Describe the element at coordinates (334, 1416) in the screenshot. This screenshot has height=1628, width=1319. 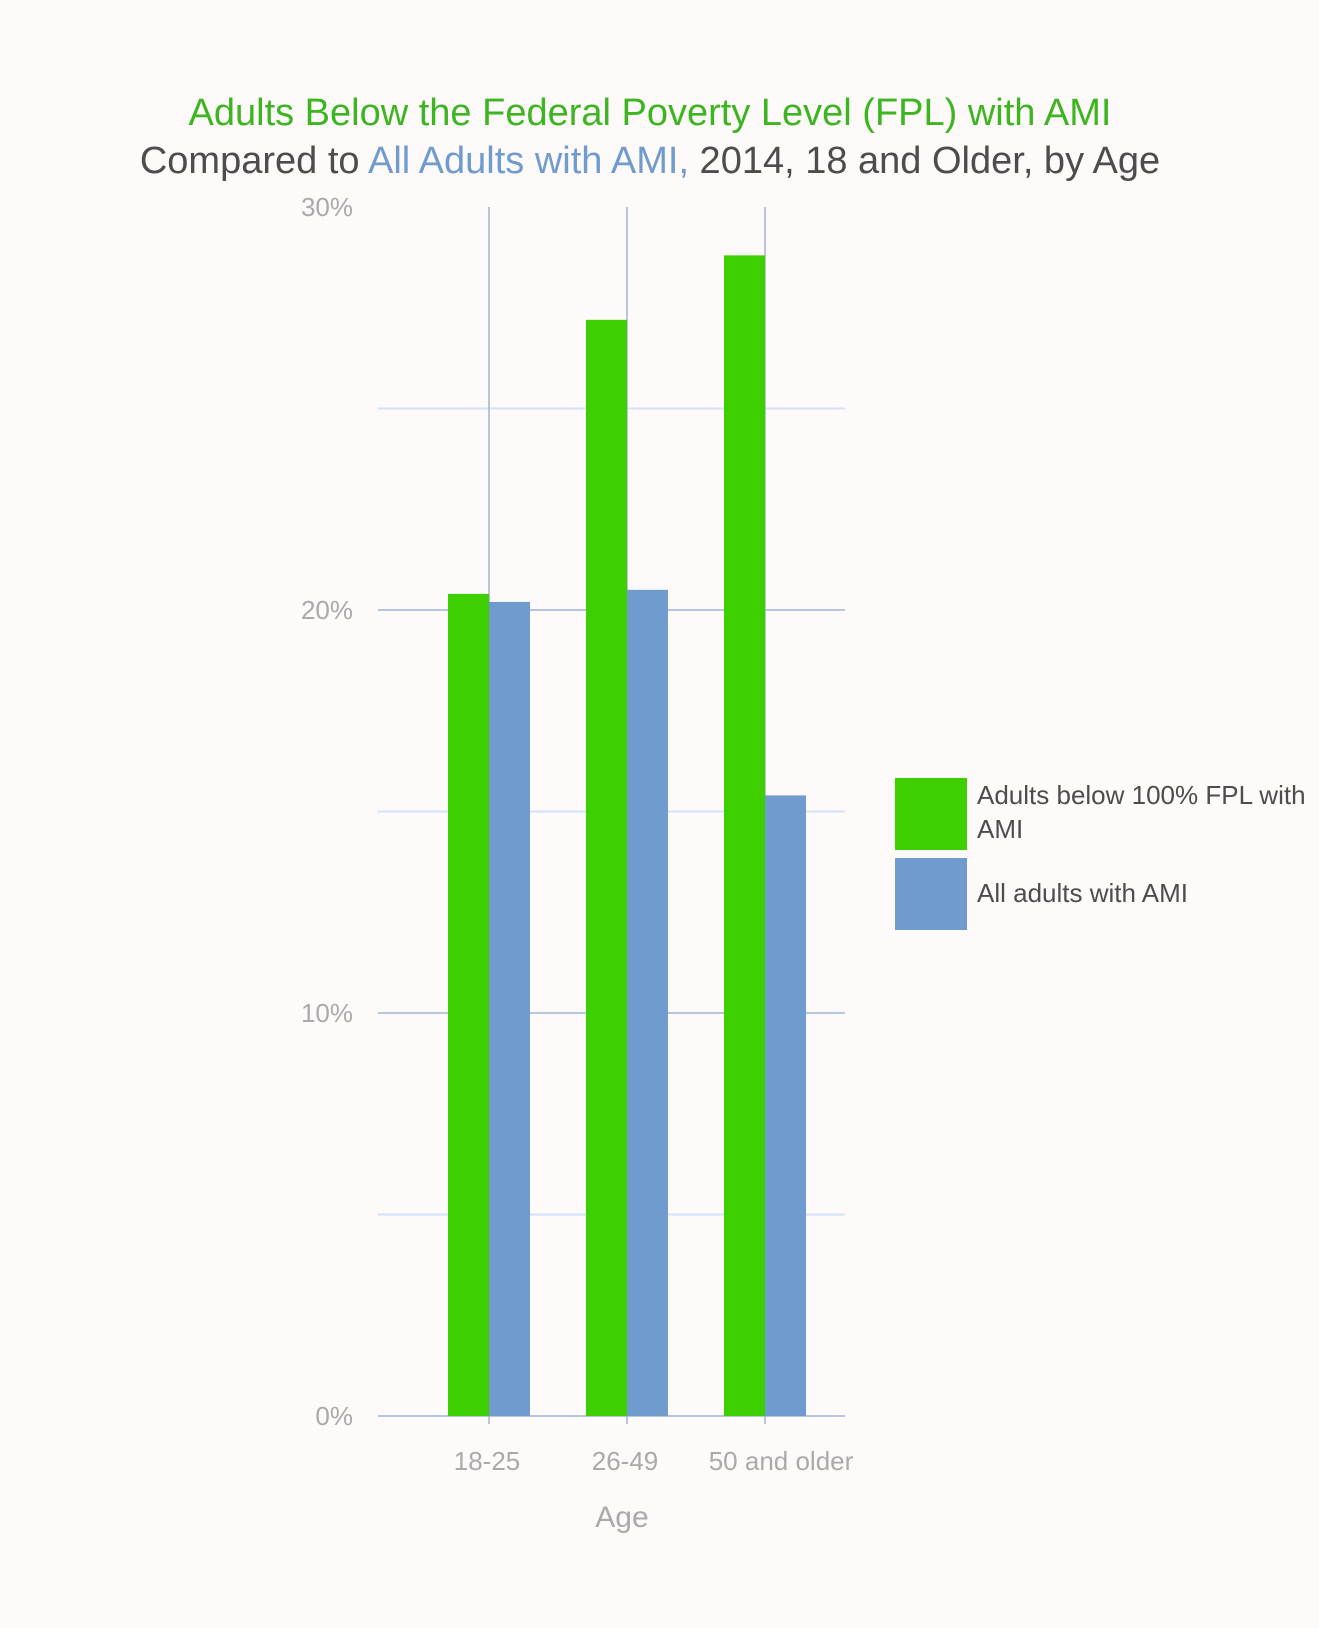
I see `y-tick-label: 0%` at that location.